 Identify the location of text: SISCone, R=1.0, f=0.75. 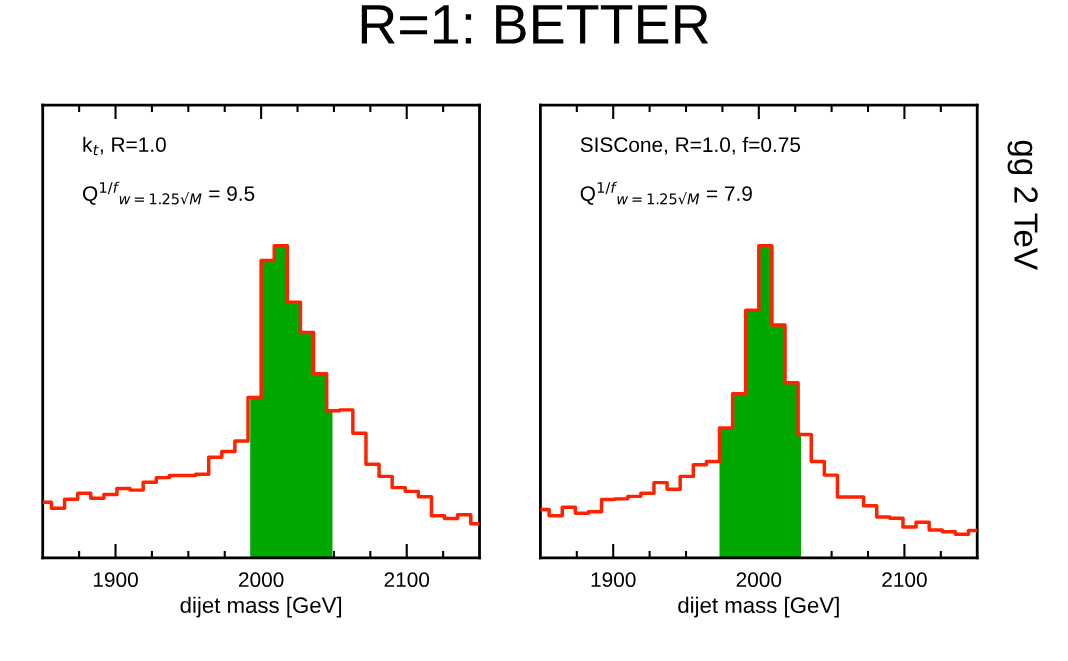
(690, 145).